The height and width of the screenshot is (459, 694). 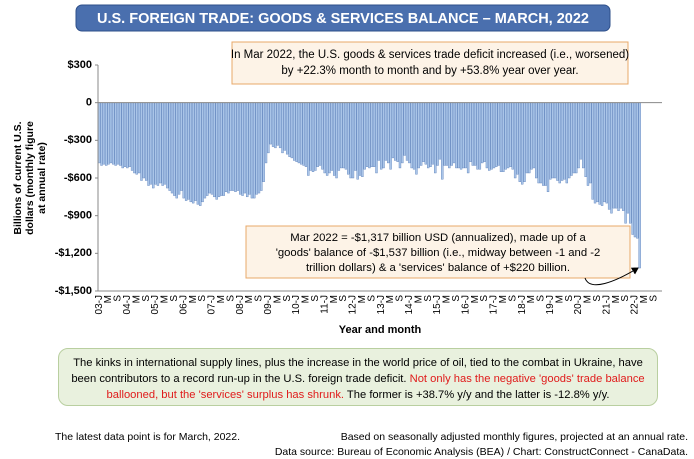 What do you see at coordinates (99, 304) in the screenshot?
I see `x-tick-label: 03-J` at bounding box center [99, 304].